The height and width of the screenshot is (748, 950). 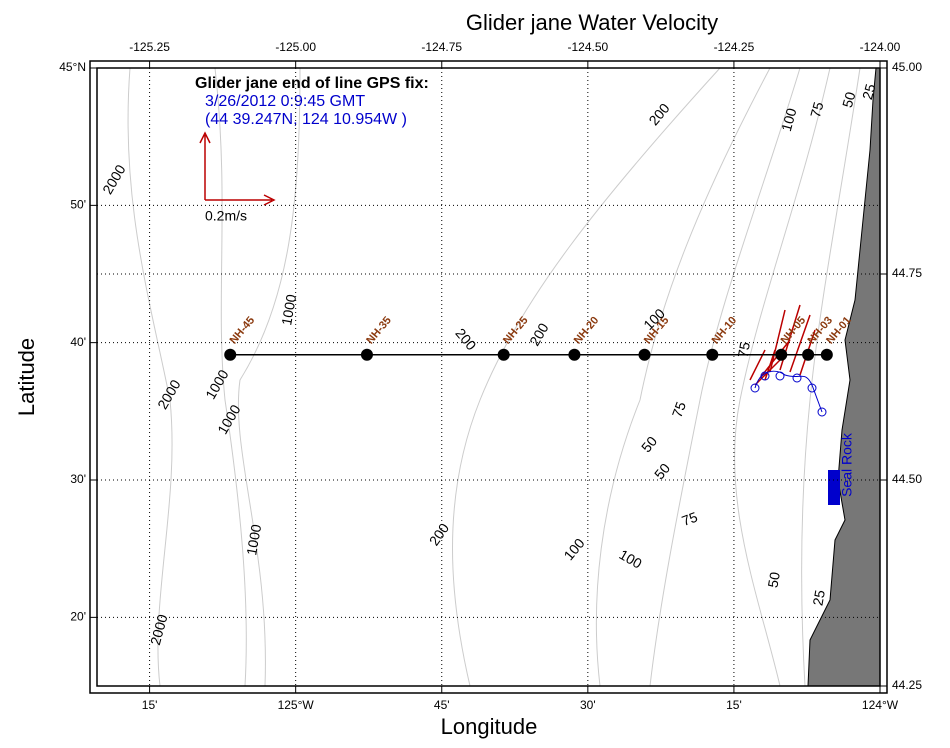 I want to click on coastline, so click(x=844, y=377).